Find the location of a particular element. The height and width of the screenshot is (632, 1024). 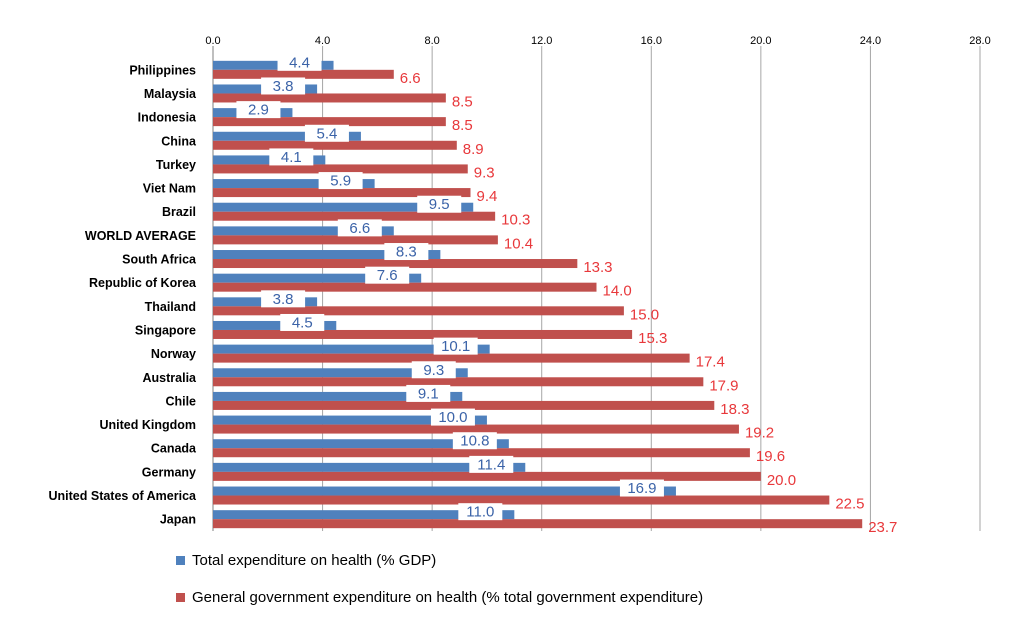

data-label-government: 10.4 is located at coordinates (518, 243).